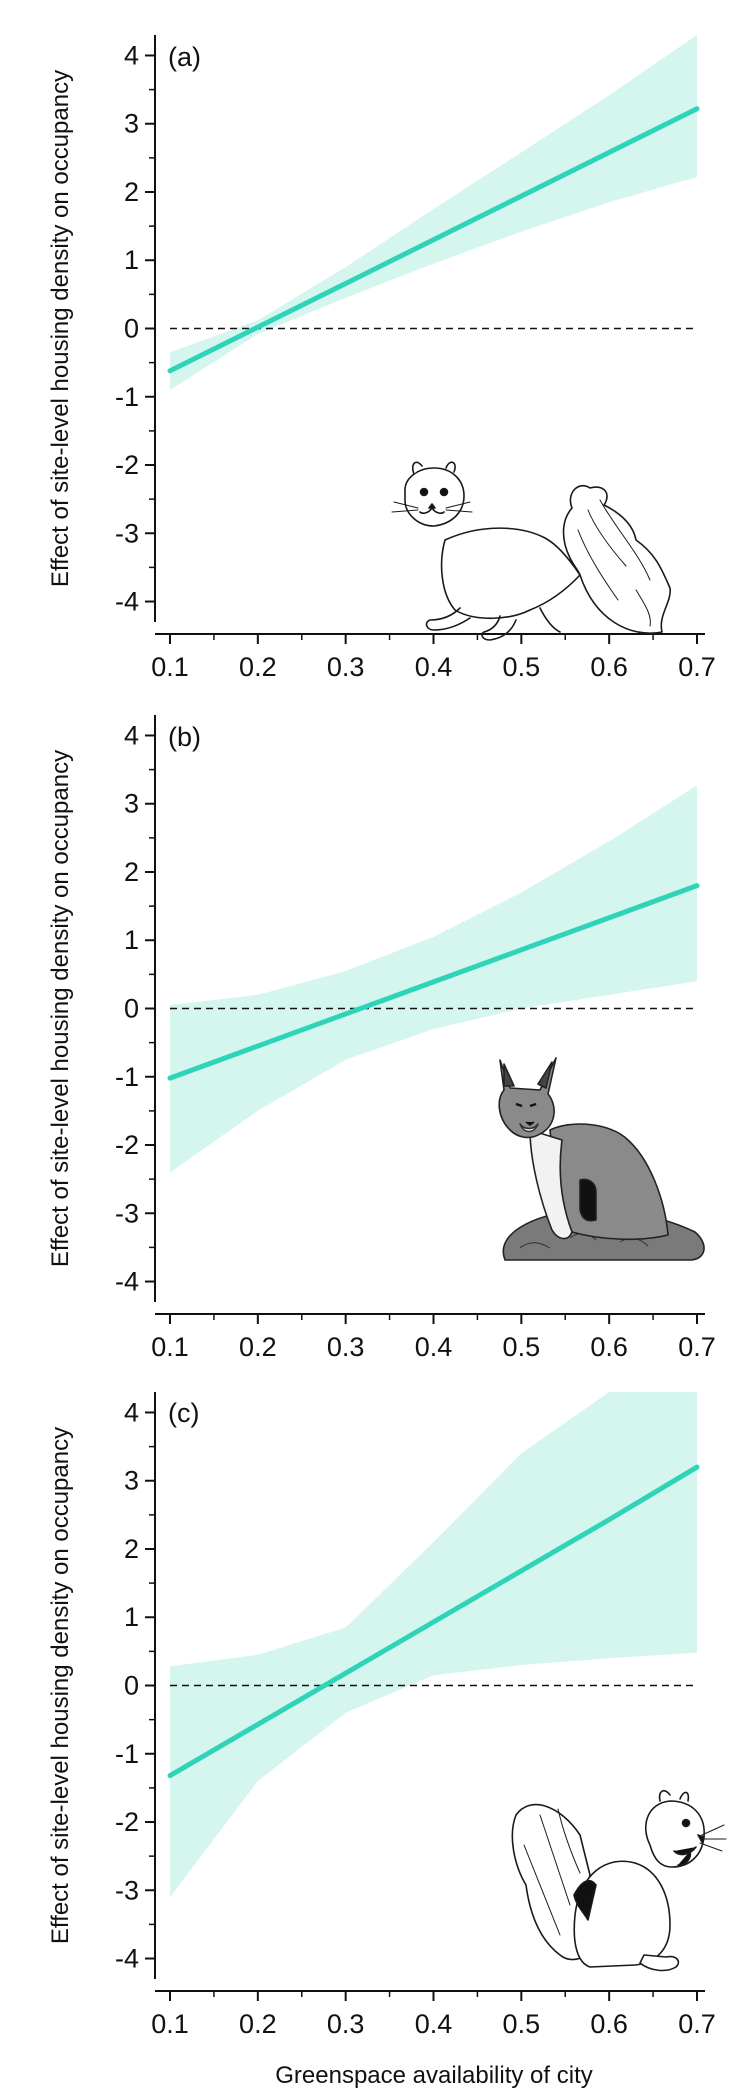  What do you see at coordinates (131, 124) in the screenshot?
I see `y-tick-label-a: 3` at bounding box center [131, 124].